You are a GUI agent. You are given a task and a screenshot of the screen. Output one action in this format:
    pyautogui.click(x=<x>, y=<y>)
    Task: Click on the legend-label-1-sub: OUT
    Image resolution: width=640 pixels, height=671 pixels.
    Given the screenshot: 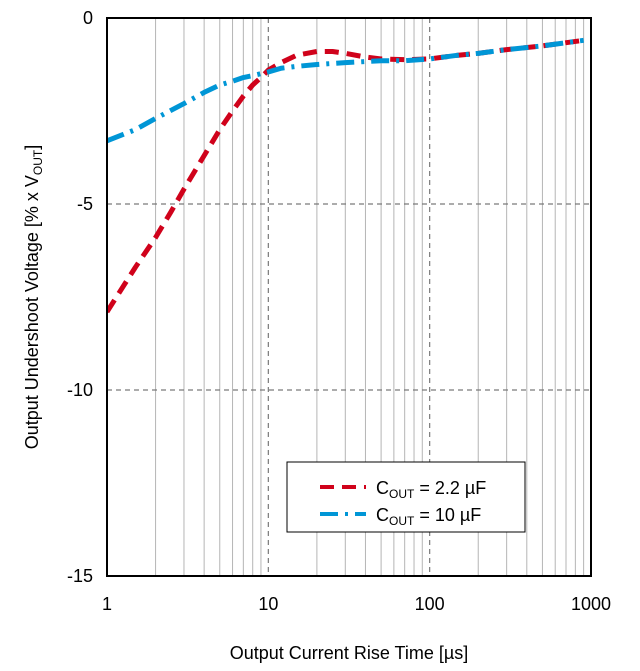 What is the action you would take?
    pyautogui.click(x=402, y=521)
    